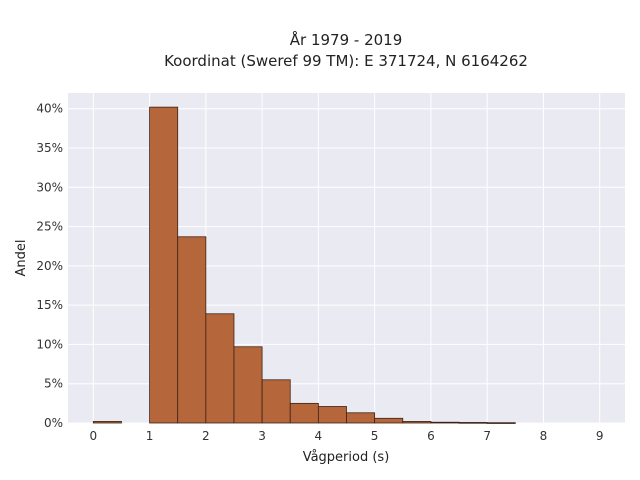 This screenshot has width=640, height=480. What do you see at coordinates (346, 436) in the screenshot?
I see `x-axis-ticks: 0 1 2 3 4 5 6 7 8 9` at bounding box center [346, 436].